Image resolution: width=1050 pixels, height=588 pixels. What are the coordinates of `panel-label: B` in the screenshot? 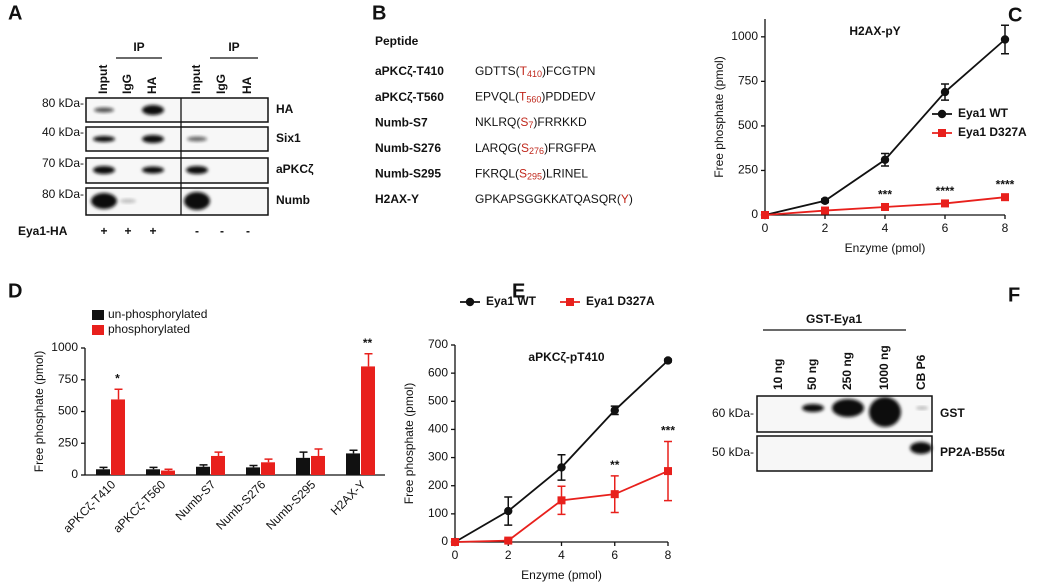 It's located at (379, 13).